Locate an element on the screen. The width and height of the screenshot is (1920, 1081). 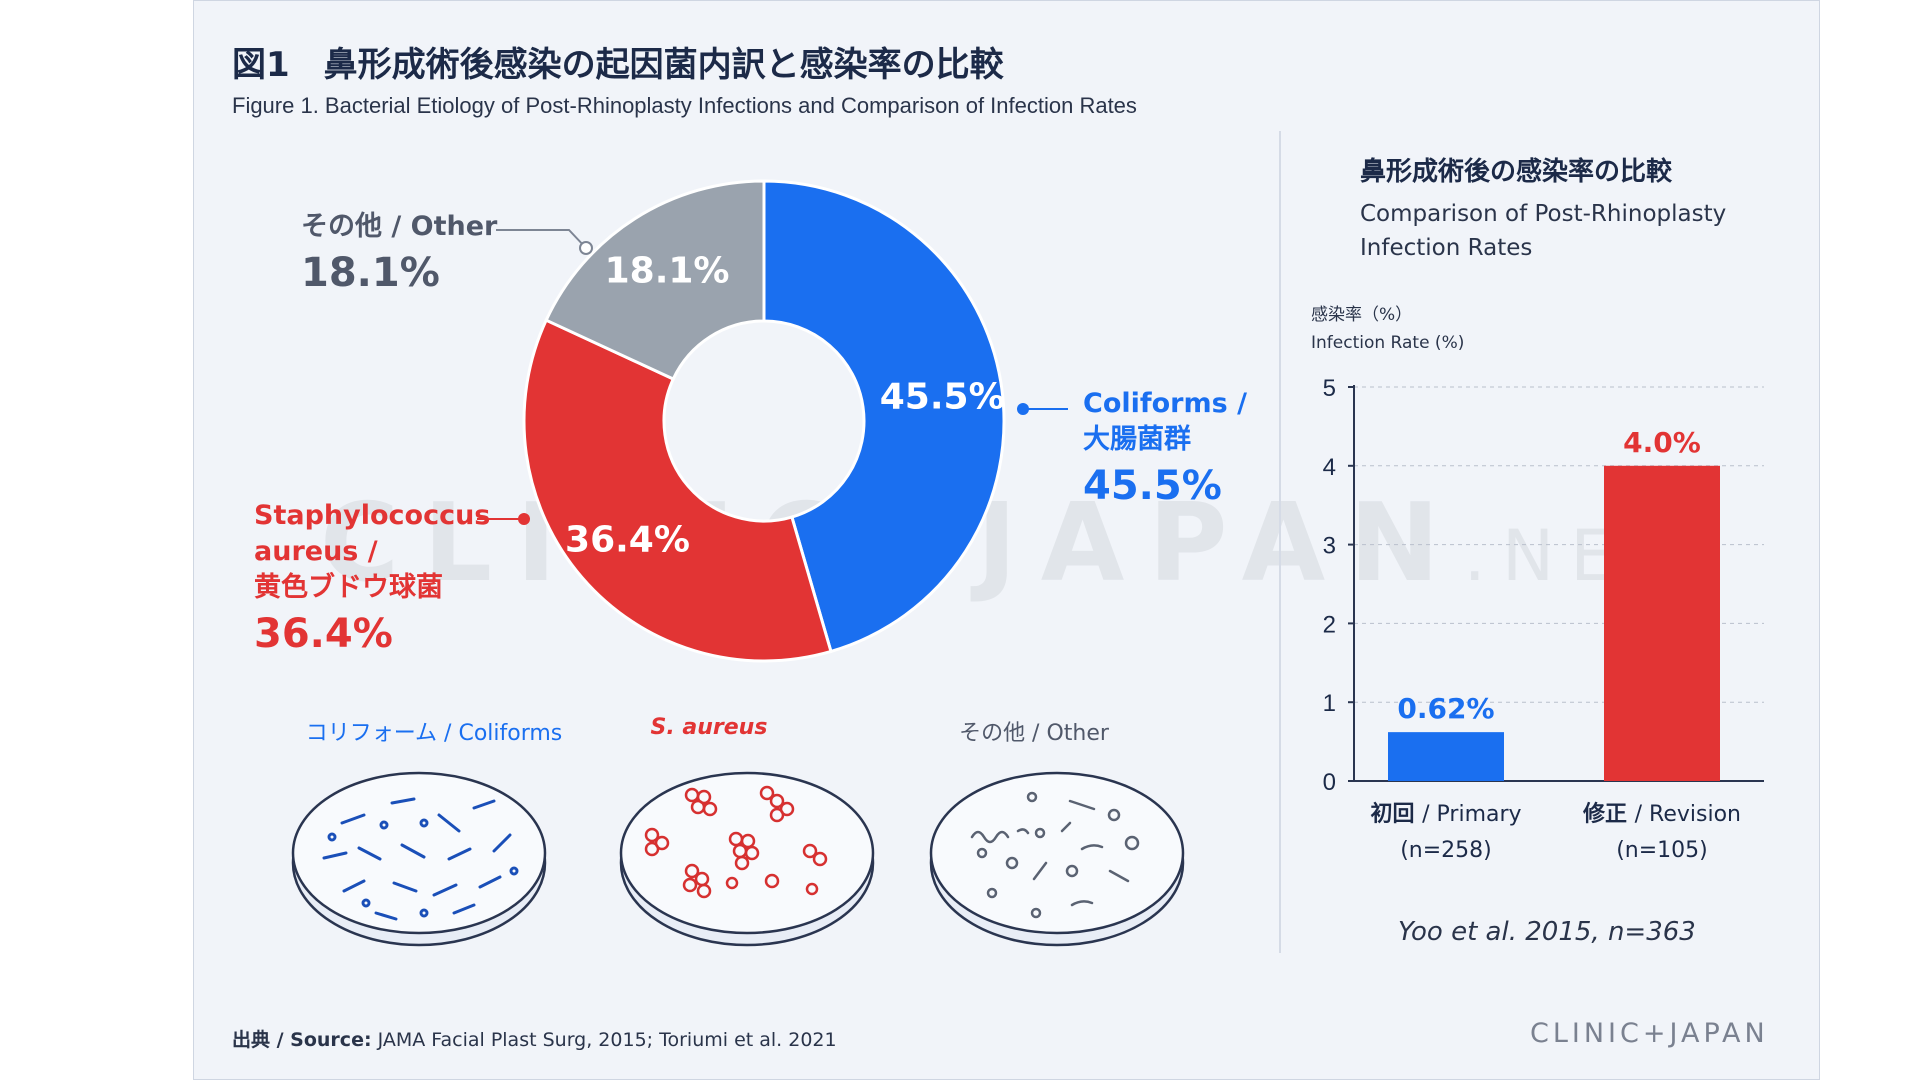
leader-dot-other is located at coordinates (586, 248).